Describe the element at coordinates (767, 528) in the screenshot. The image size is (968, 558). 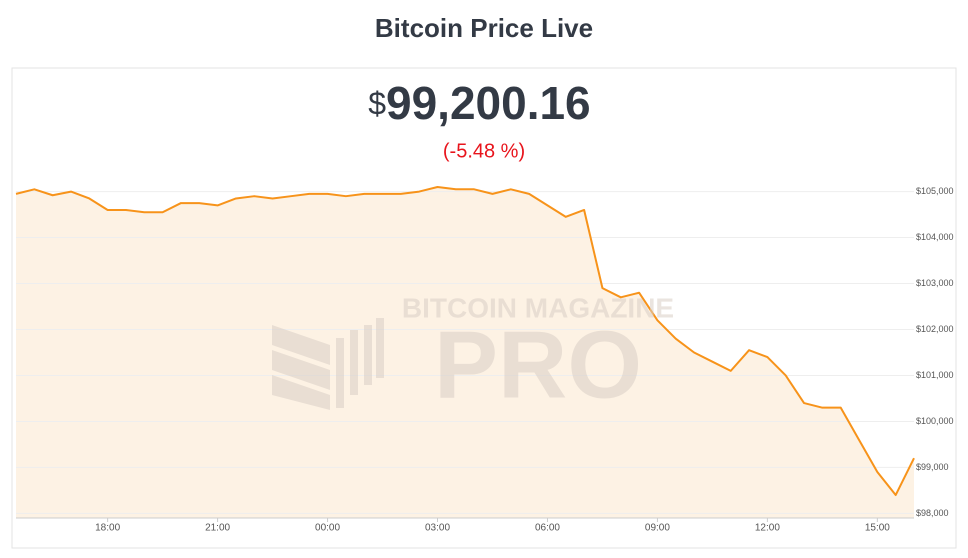
I see `x-tick-label: 12:00` at that location.